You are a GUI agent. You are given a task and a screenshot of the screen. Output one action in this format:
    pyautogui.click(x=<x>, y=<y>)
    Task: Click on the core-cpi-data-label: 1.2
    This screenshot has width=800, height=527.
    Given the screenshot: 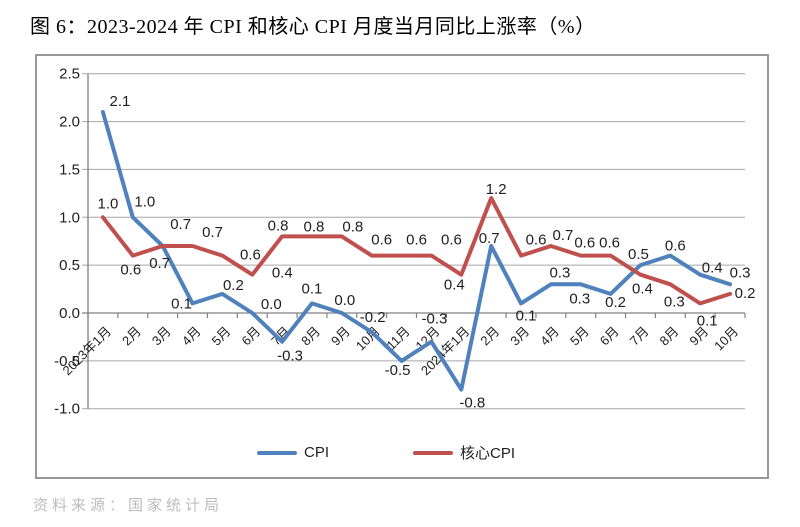 What is the action you would take?
    pyautogui.click(x=496, y=189)
    